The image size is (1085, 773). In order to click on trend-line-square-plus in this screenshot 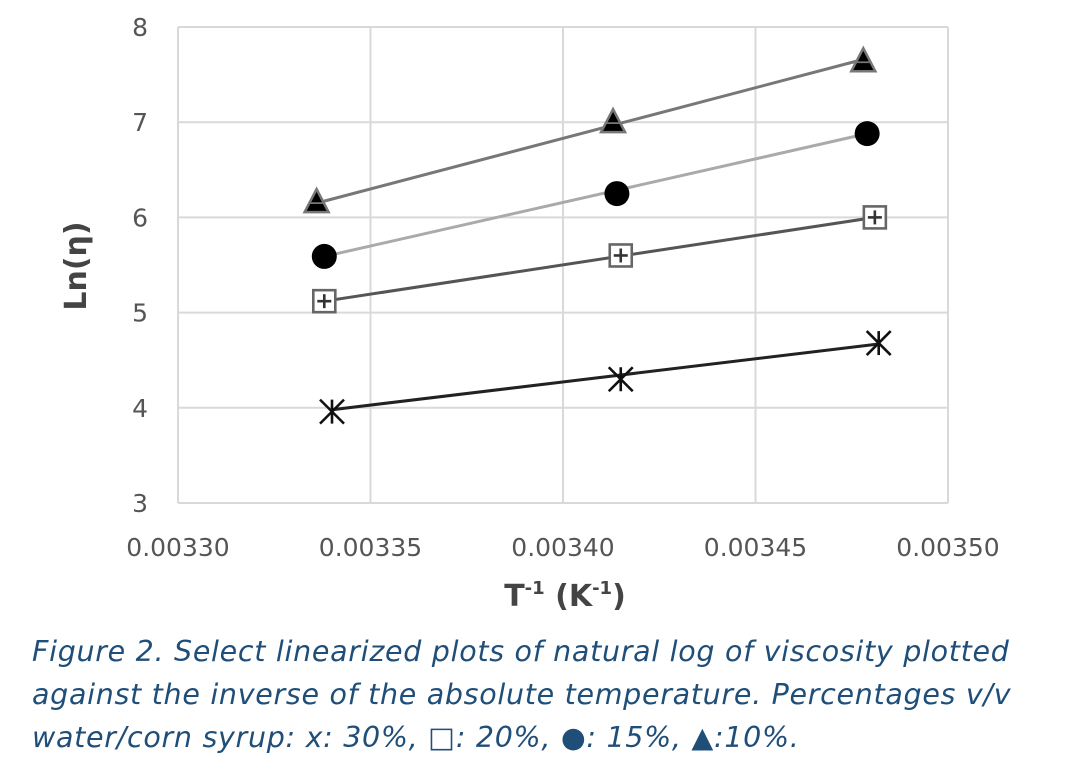, I will do `click(600, 259)`.